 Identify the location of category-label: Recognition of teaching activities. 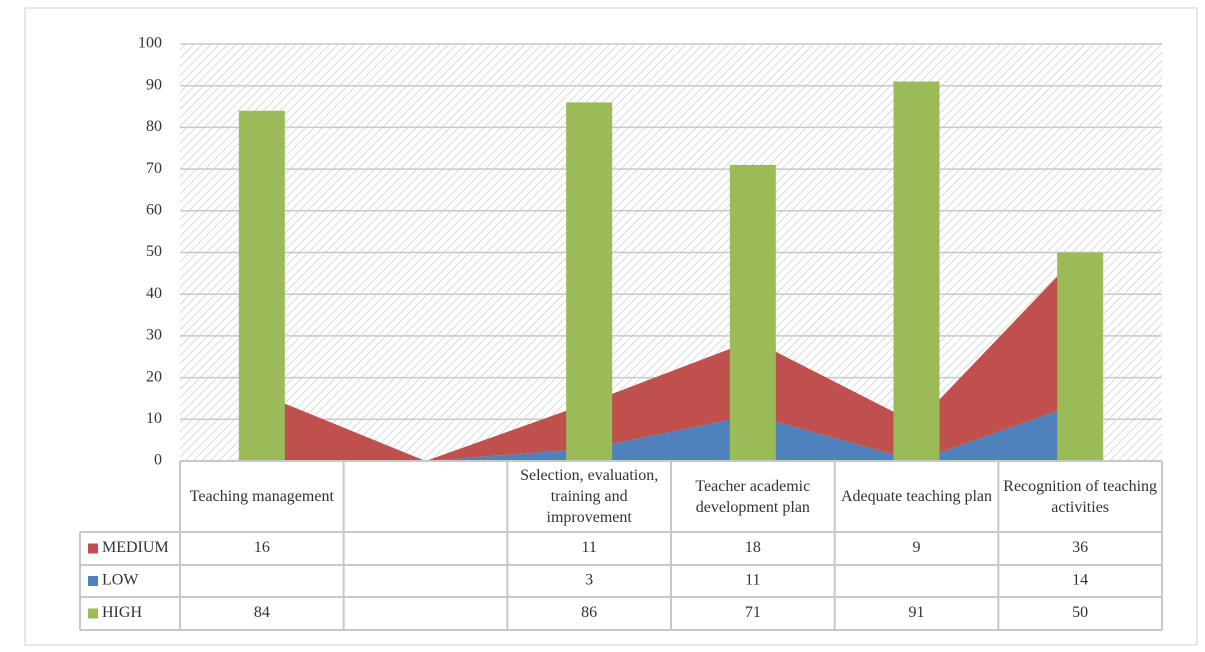
(1080, 496).